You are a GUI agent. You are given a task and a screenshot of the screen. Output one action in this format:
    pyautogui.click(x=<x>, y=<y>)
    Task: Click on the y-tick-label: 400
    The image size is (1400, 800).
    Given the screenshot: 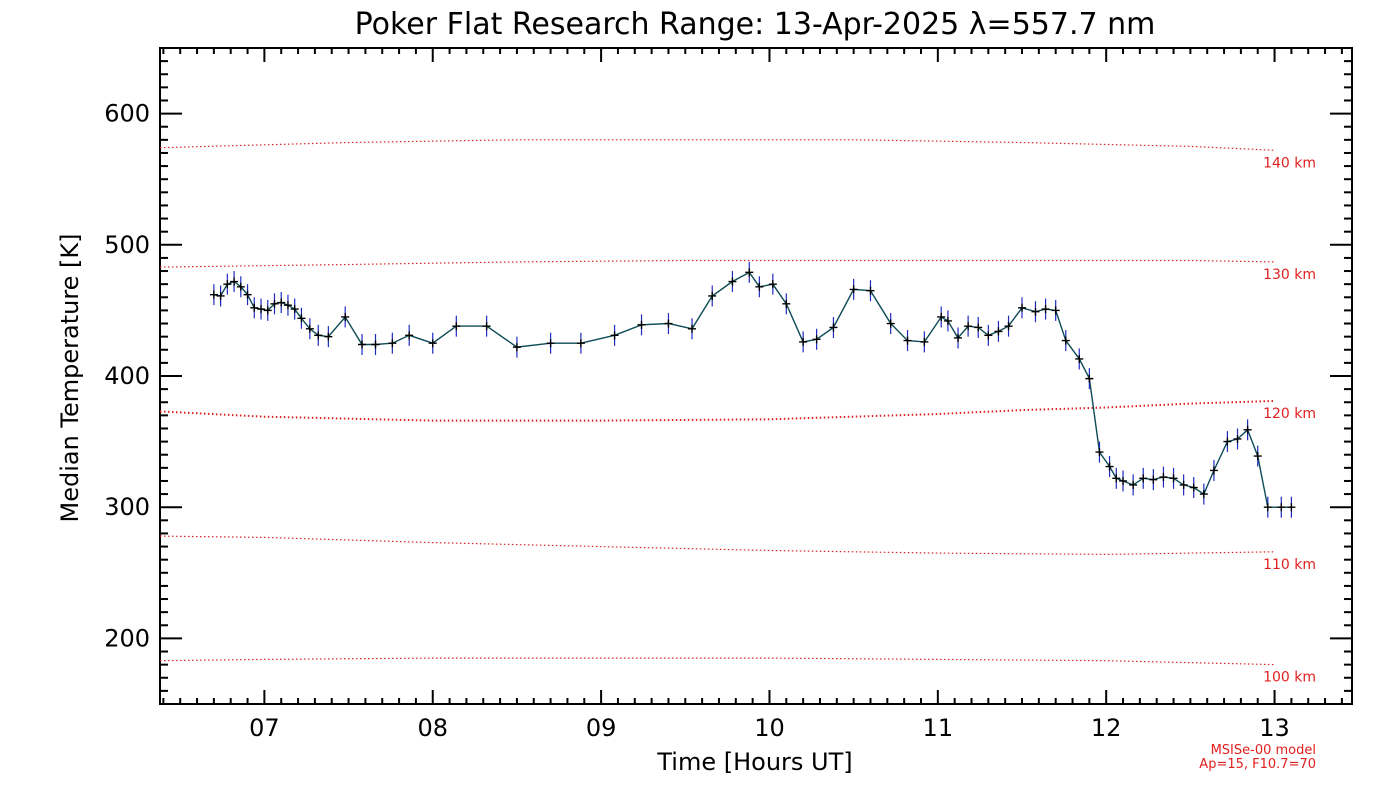 What is the action you would take?
    pyautogui.click(x=127, y=376)
    